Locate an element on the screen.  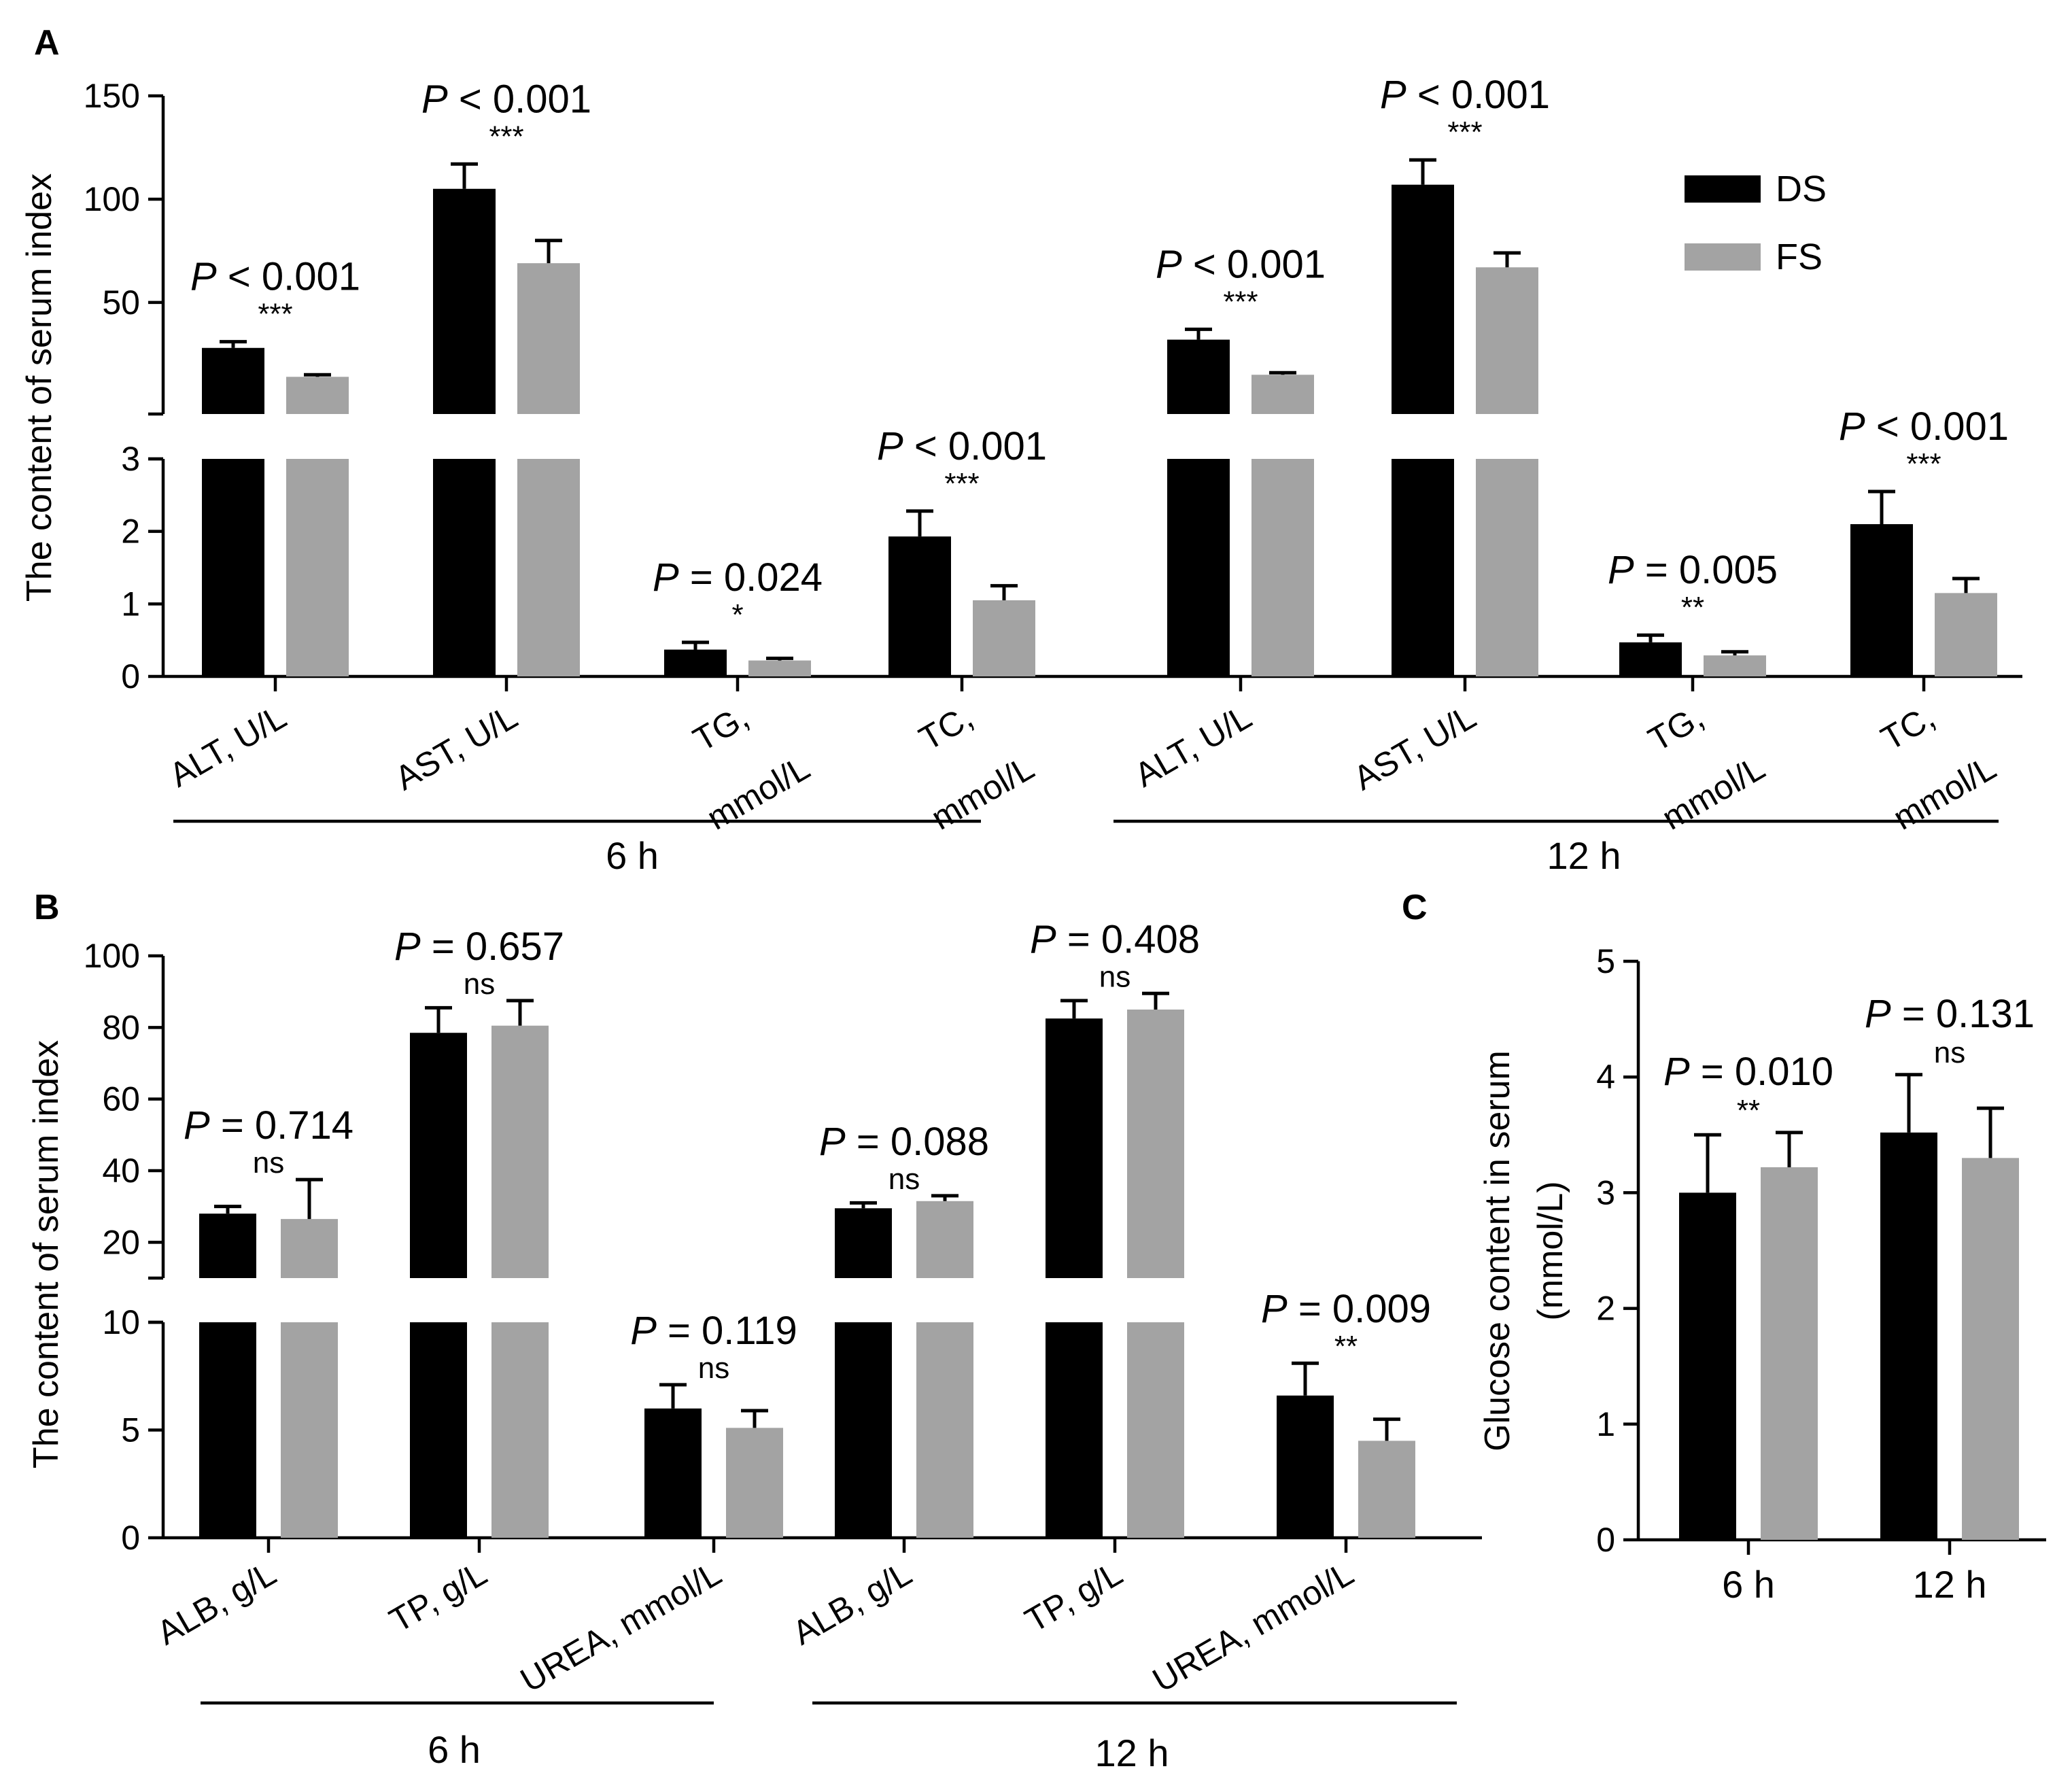
panel-a-y-tick-label: 150 is located at coordinates (112, 96).